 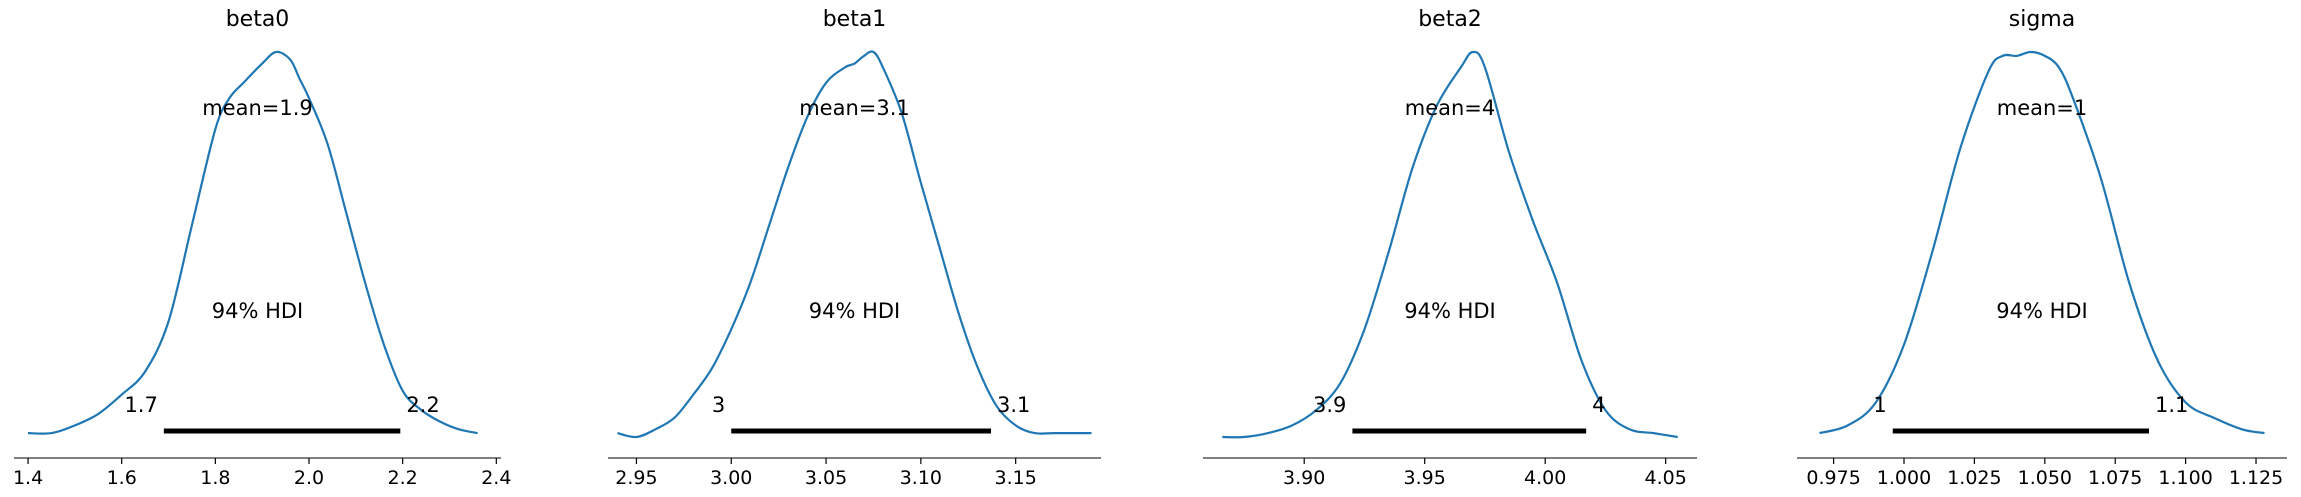 I want to click on x-tick-label-beta2-1: 3.95, so click(x=1425, y=478).